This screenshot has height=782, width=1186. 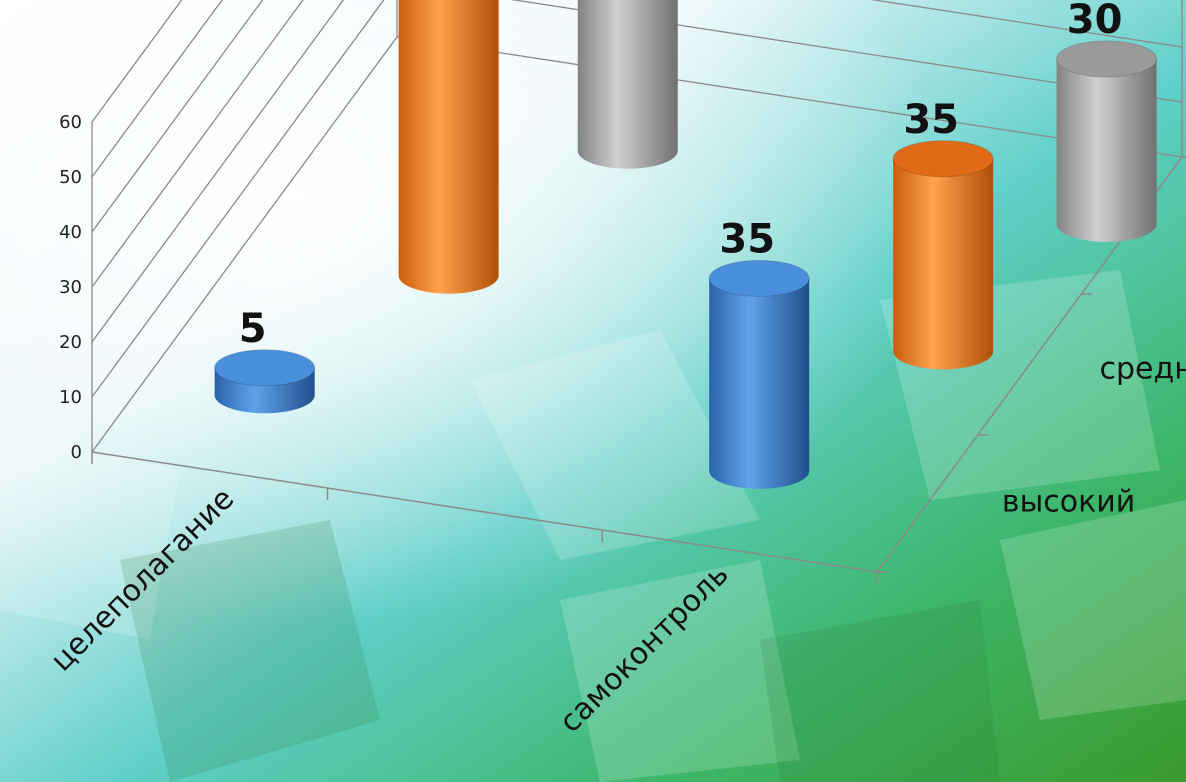 I want to click on y-tick-label: 20, so click(x=70, y=342).